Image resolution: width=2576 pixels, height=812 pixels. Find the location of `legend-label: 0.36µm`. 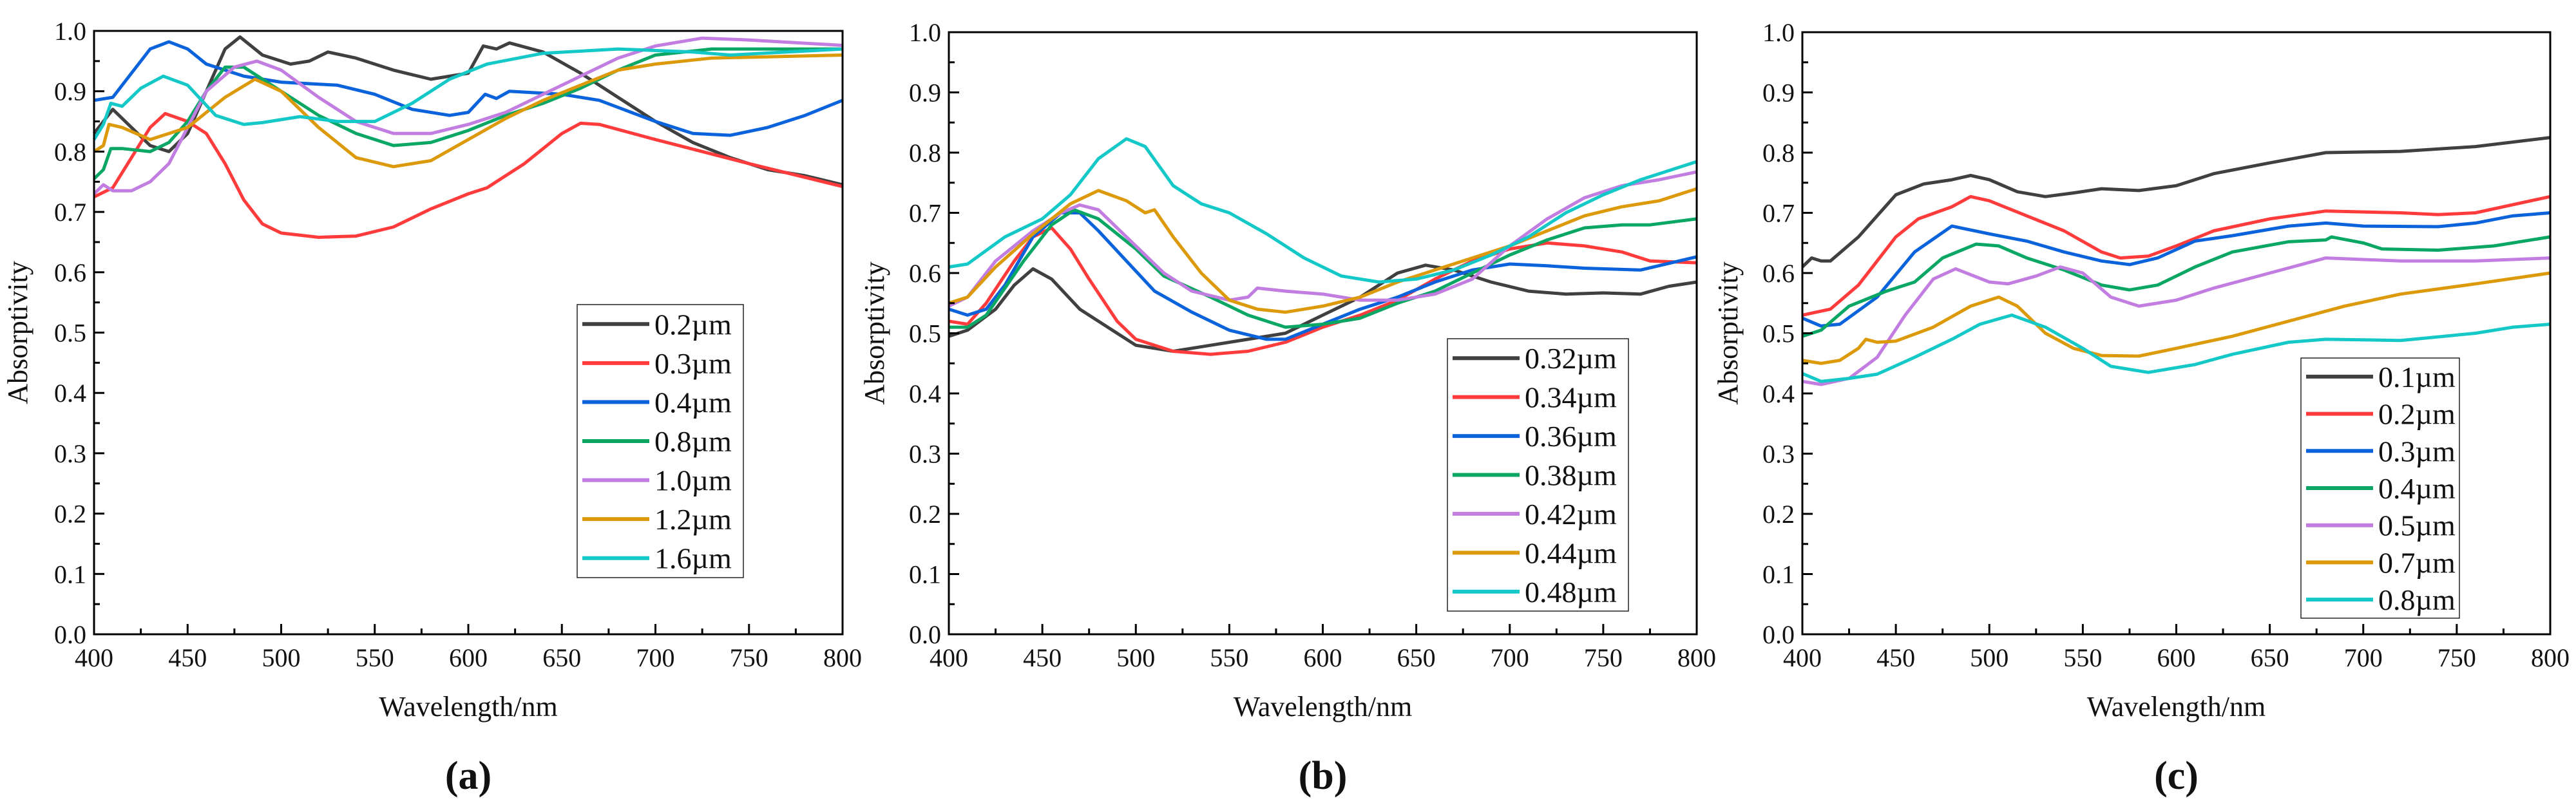

legend-label: 0.36µm is located at coordinates (1571, 437).